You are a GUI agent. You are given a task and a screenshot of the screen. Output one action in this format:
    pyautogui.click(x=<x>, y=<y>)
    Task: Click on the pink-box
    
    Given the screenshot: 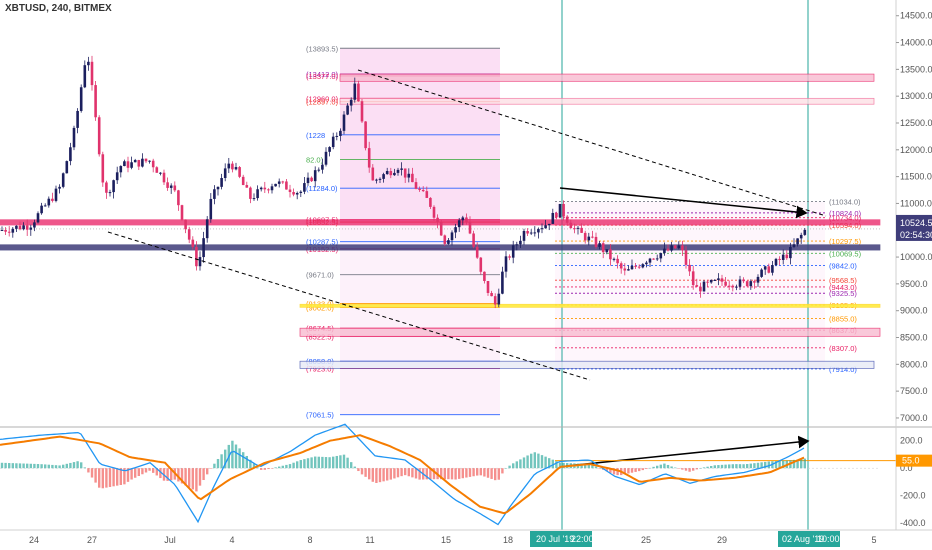 What is the action you would take?
    pyautogui.click(x=590, y=332)
    